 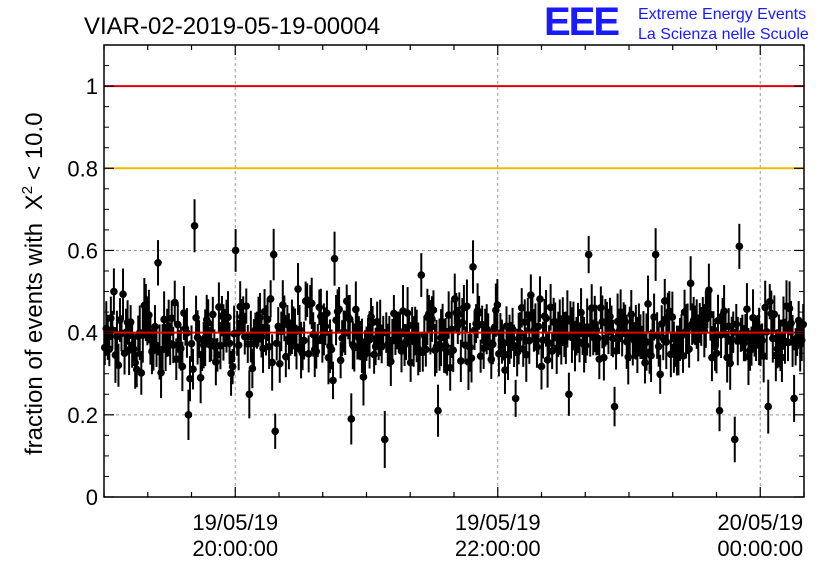 What do you see at coordinates (235, 548) in the screenshot?
I see `x-tick-label-time: 20:00:00` at bounding box center [235, 548].